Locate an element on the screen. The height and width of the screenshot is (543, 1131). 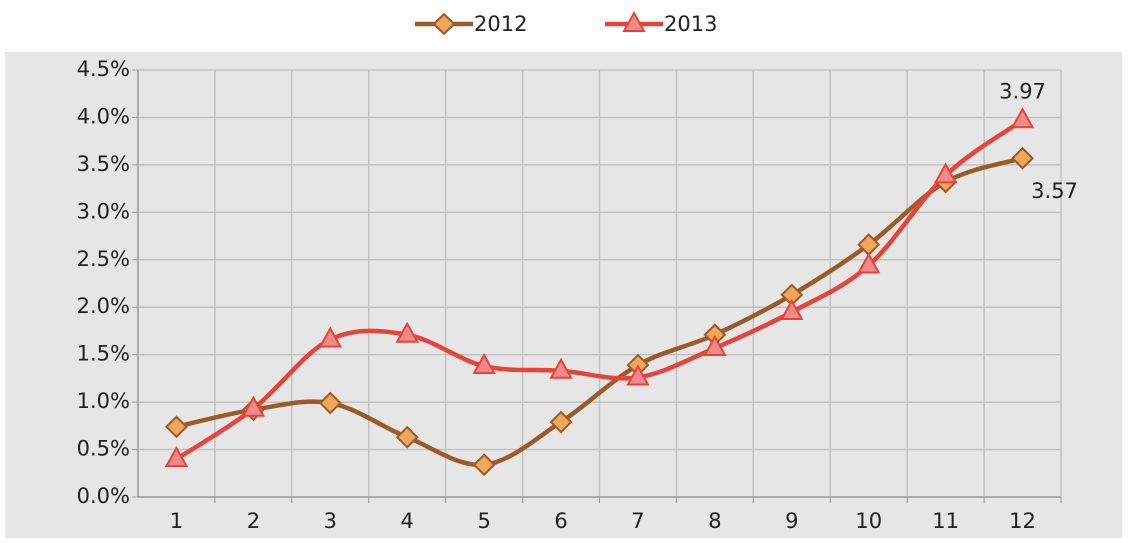
y-tick-label: 1.5% is located at coordinates (103, 354).